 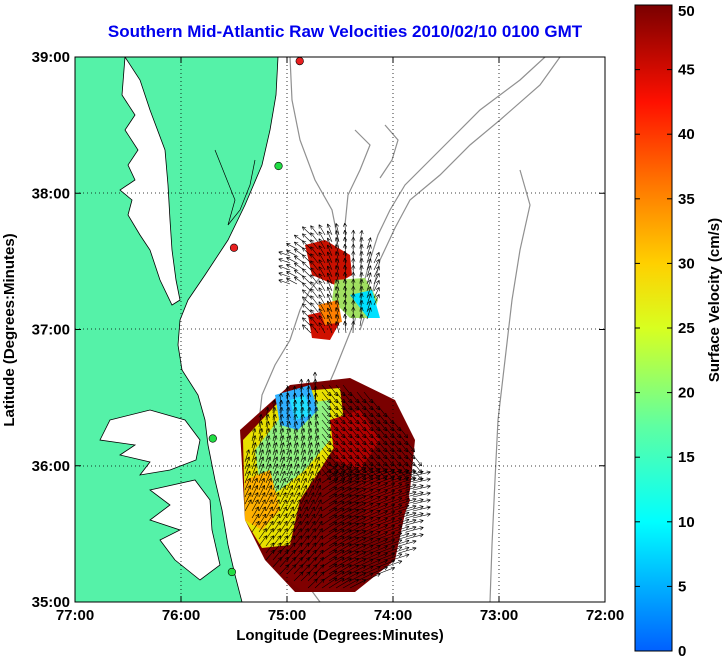 I want to click on x-tick-label: 73:00, so click(x=499, y=615).